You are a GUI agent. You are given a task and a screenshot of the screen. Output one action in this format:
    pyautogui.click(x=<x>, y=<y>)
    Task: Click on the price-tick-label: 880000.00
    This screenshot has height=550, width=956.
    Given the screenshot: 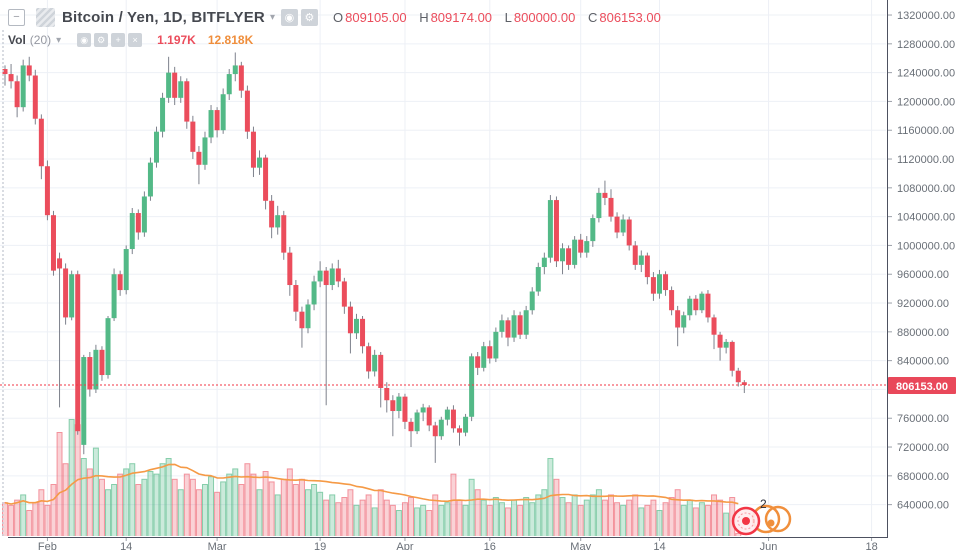 What is the action you would take?
    pyautogui.click(x=923, y=333)
    